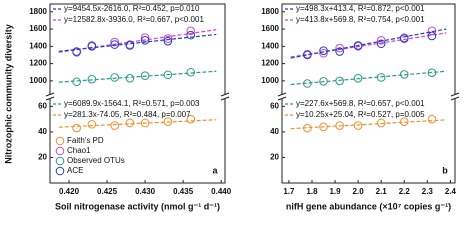 The width and height of the screenshot is (474, 240). What do you see at coordinates (107, 191) in the screenshot?
I see `x-tick-label: 0.425` at bounding box center [107, 191].